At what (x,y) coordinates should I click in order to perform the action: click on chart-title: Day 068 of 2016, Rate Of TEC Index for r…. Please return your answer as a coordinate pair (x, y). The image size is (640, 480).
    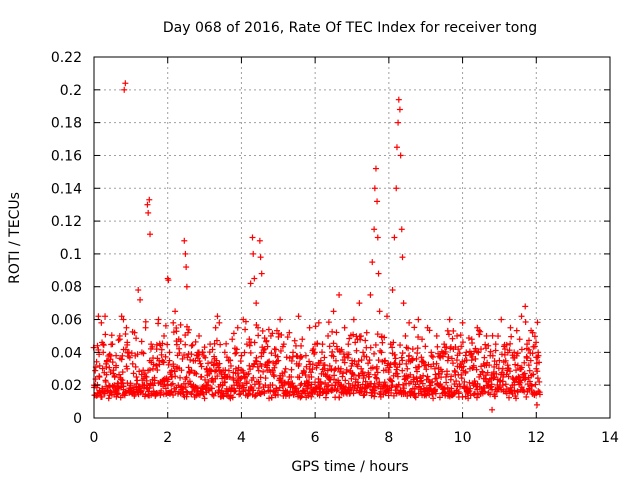
    Looking at the image, I should click on (350, 28).